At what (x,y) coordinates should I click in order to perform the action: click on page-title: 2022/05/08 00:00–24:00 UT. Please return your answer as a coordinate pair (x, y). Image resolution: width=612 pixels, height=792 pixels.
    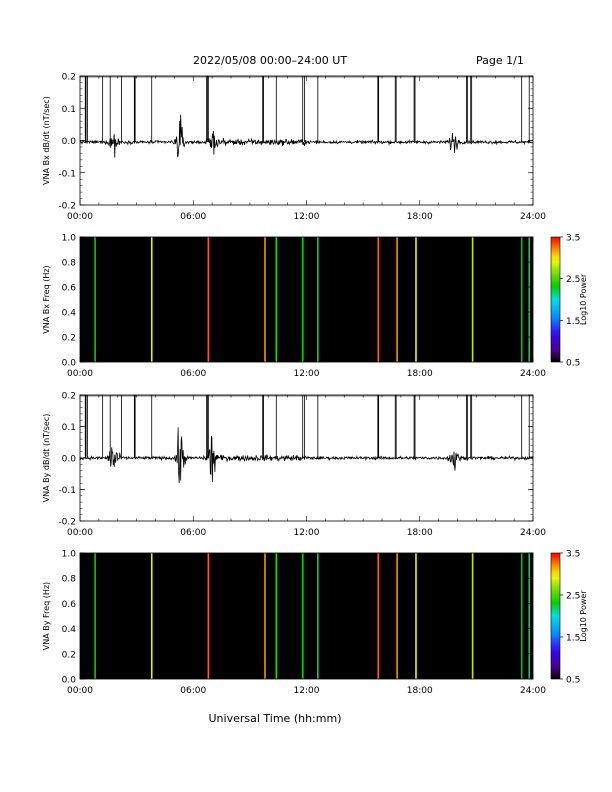
    Looking at the image, I should click on (270, 60).